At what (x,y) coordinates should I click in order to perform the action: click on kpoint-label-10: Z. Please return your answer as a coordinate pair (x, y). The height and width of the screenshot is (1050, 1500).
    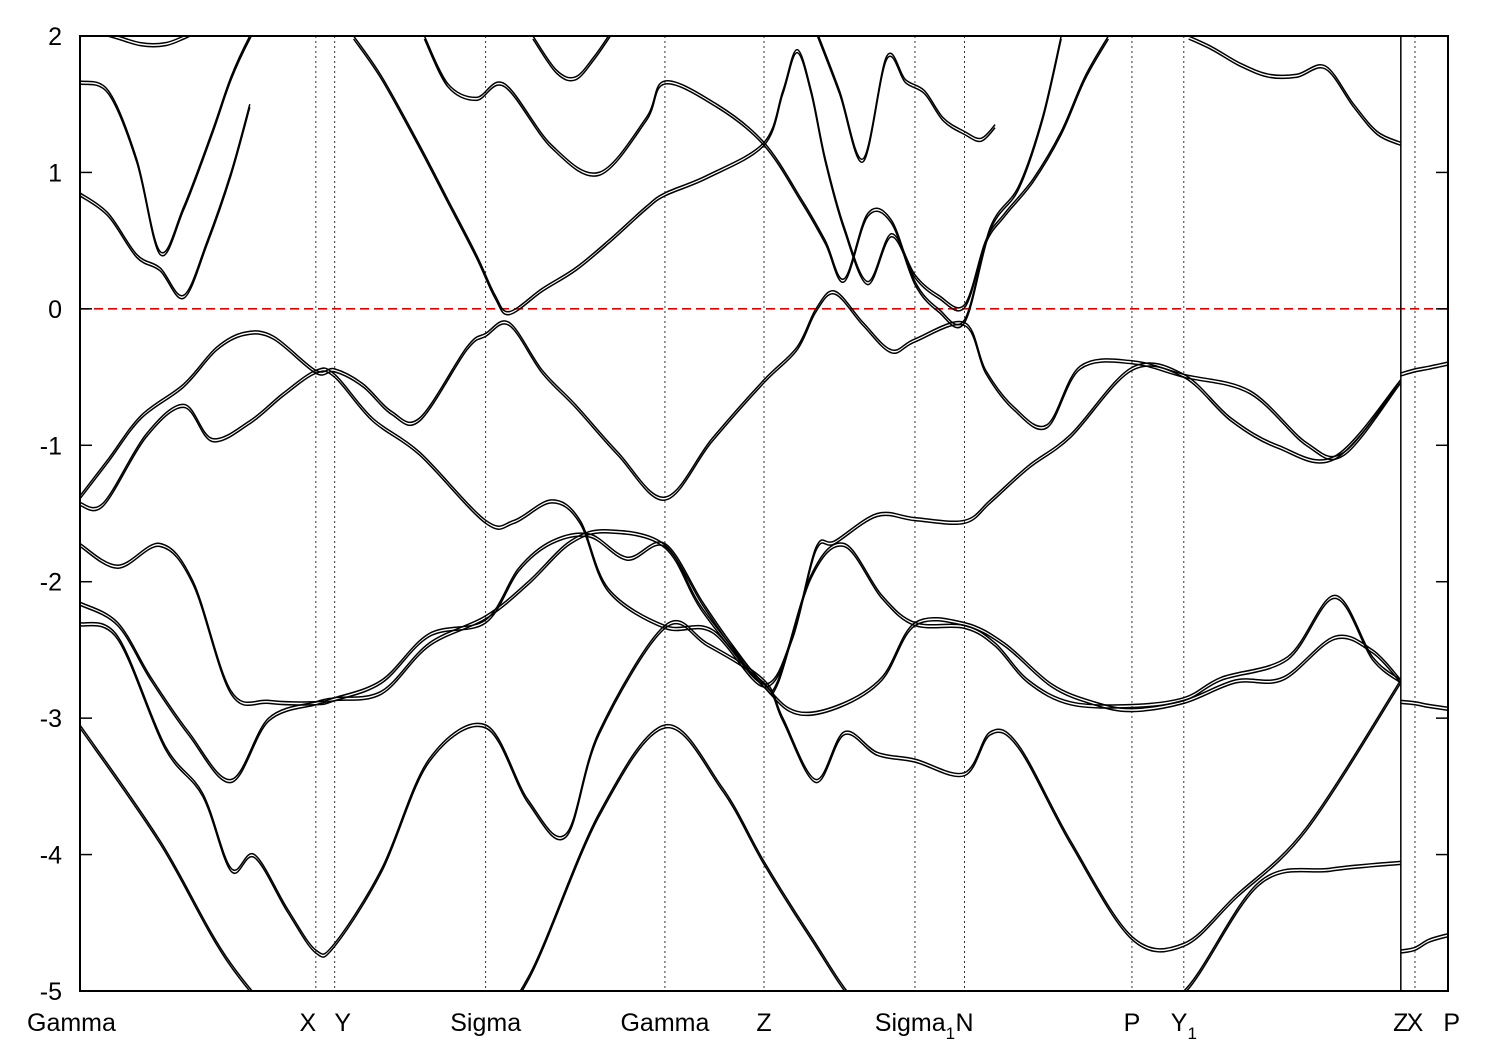
    Looking at the image, I should click on (1400, 1023).